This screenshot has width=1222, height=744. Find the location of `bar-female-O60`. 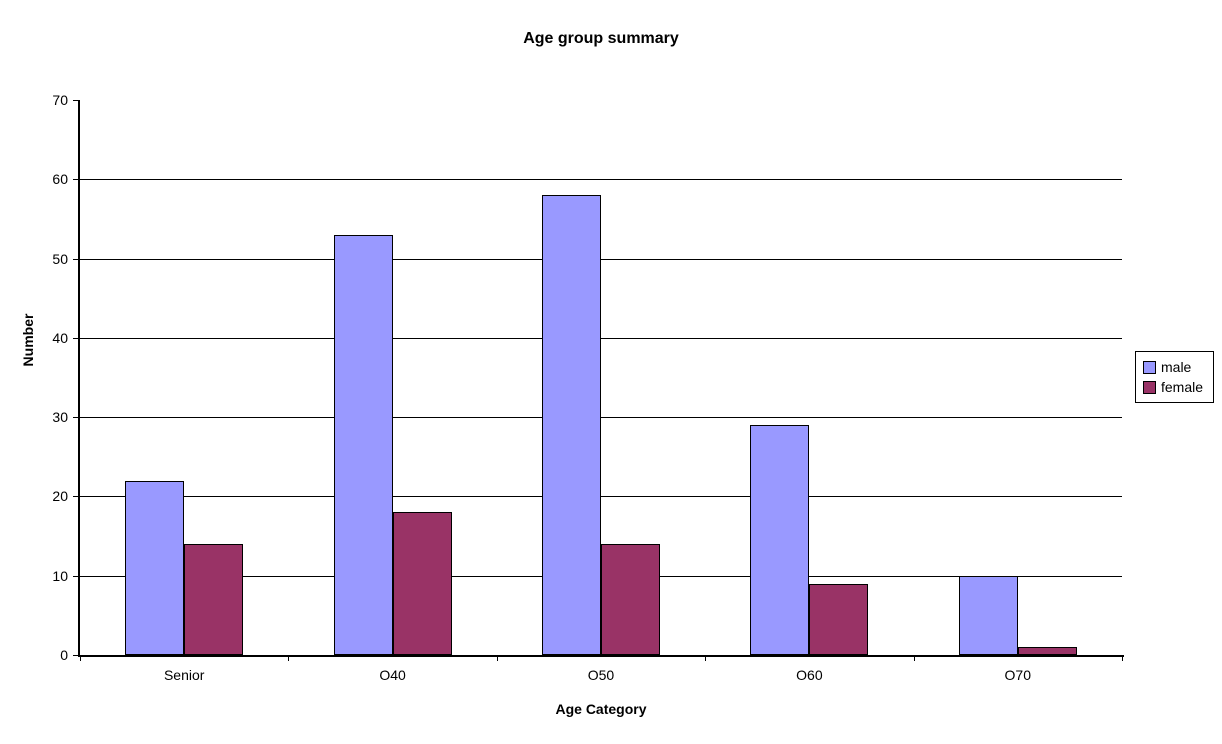

bar-female-O60 is located at coordinates (839, 619).